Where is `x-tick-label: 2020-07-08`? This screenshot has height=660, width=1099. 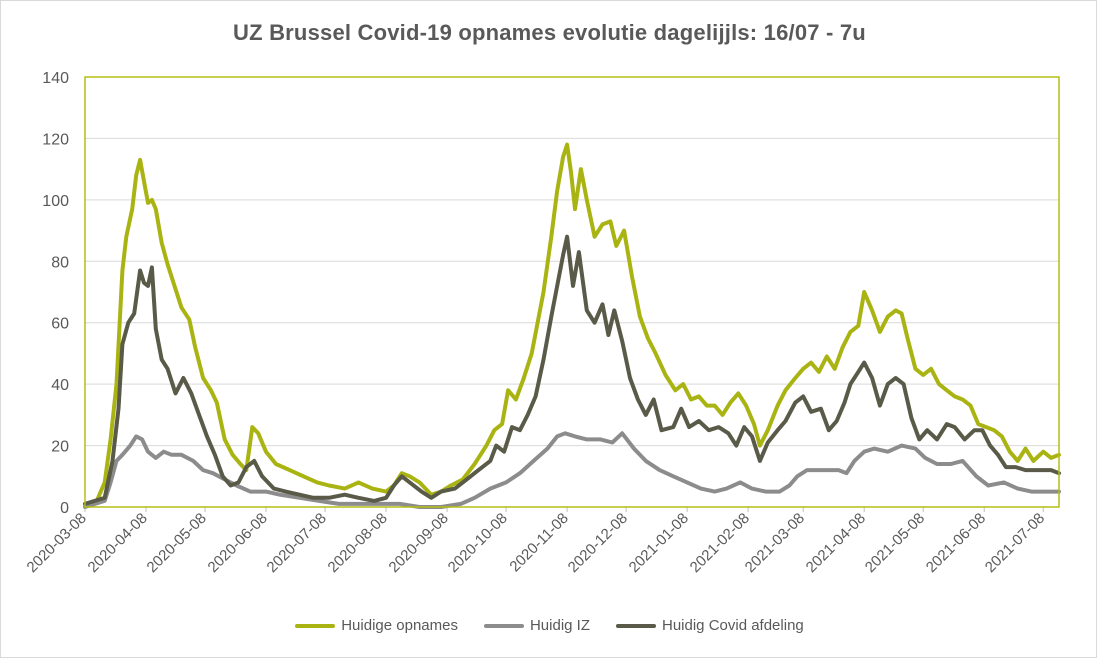
x-tick-label: 2020-07-08 is located at coordinates (297, 543).